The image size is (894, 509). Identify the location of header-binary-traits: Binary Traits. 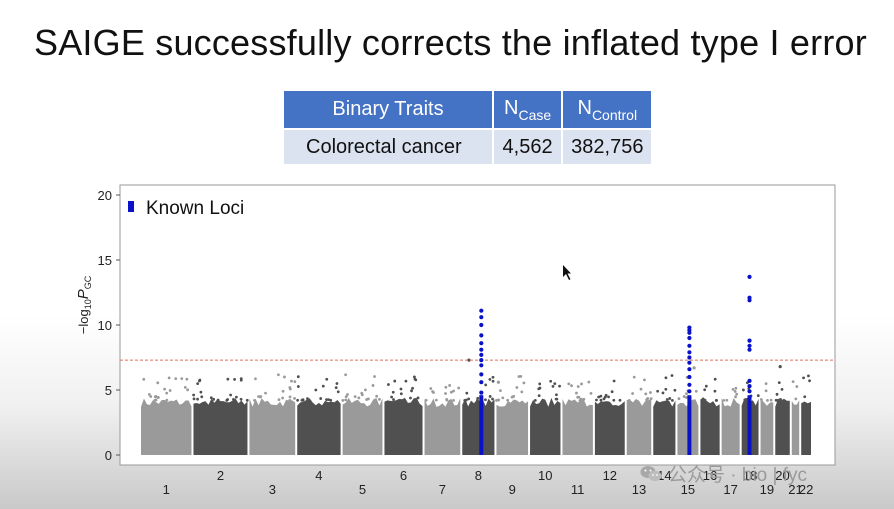
(388, 109).